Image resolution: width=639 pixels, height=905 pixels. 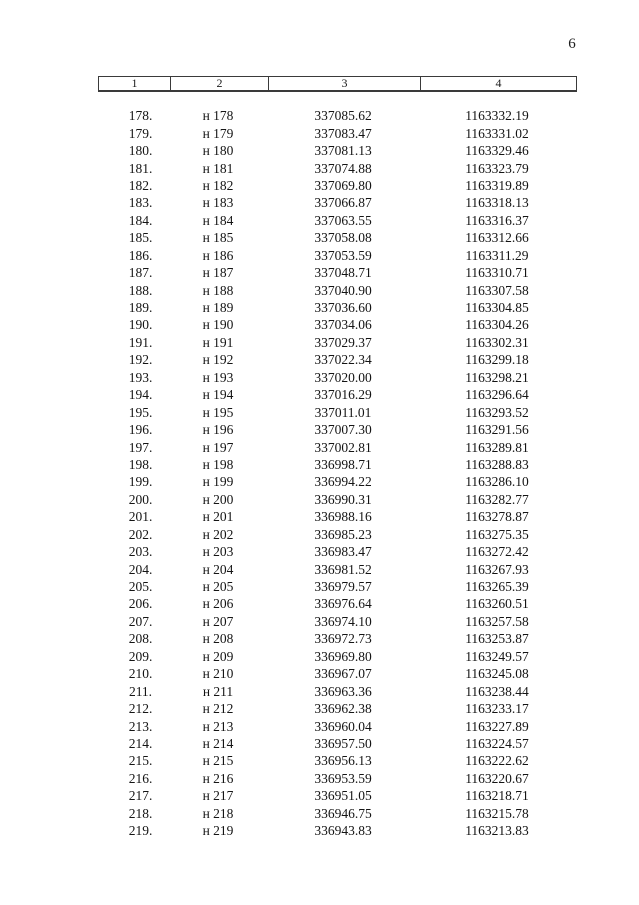 I want to click on table-cell: 337029.37, so click(x=343, y=342).